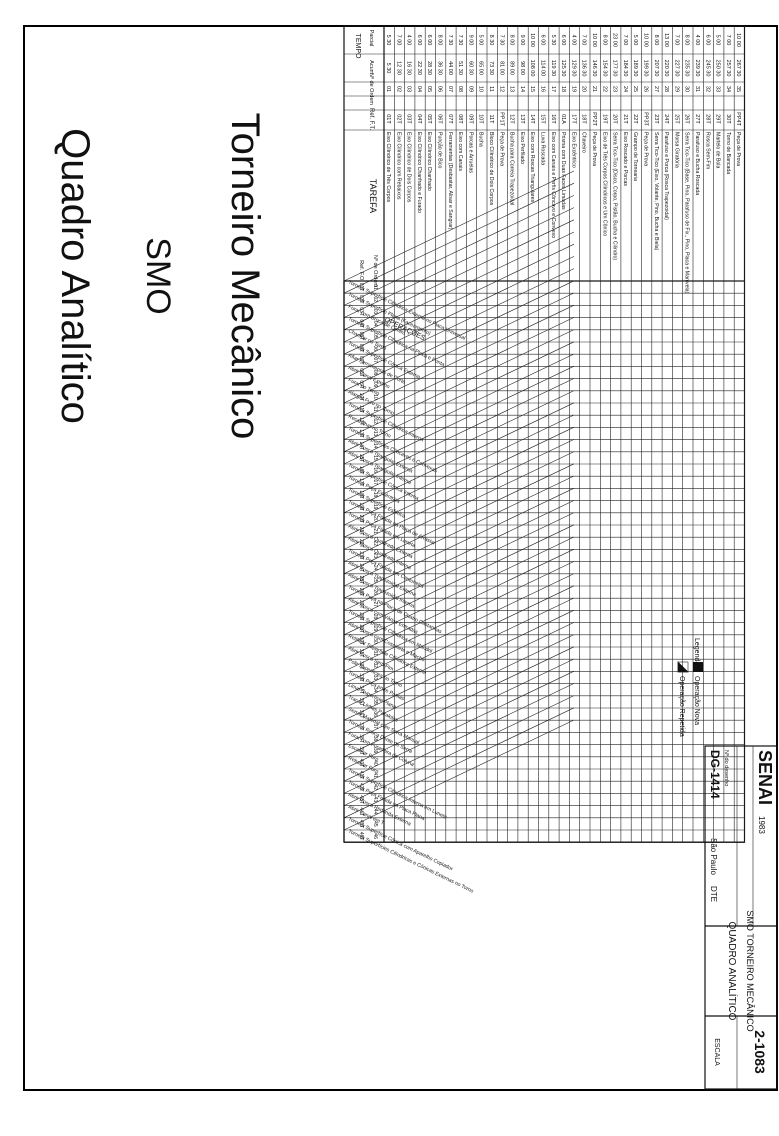 The height and width of the screenshot is (1136, 779). Describe the element at coordinates (375, 836) in the screenshot. I see `op-number: 46` at that location.